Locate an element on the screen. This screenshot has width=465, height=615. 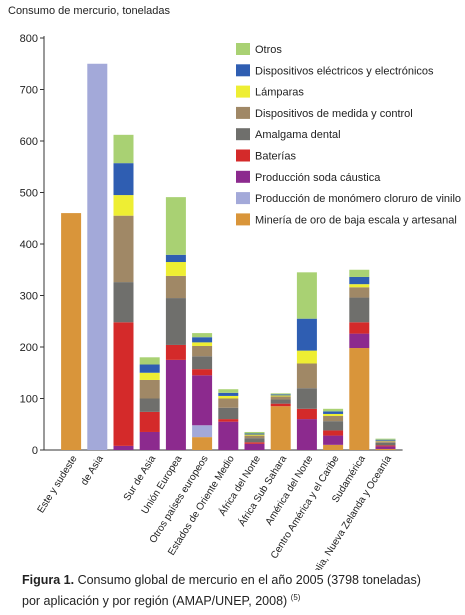
legend-label: Lámparas is located at coordinates (279, 93).